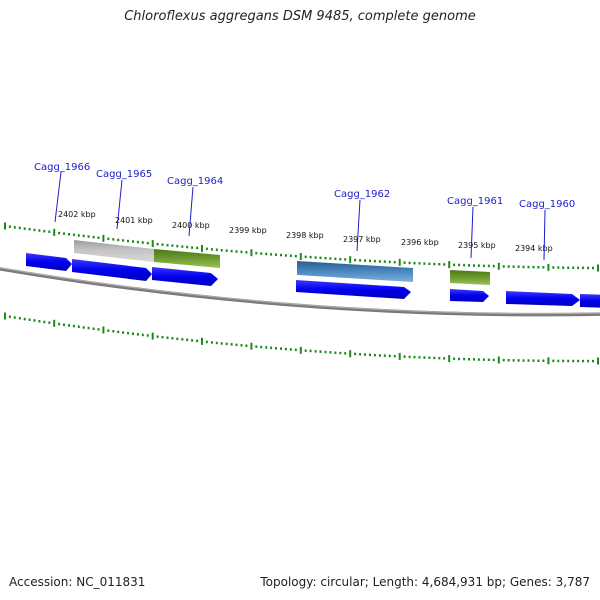  Describe the element at coordinates (362, 194) in the screenshot. I see `gene-label-cagg-1962: Cagg_1962` at that location.